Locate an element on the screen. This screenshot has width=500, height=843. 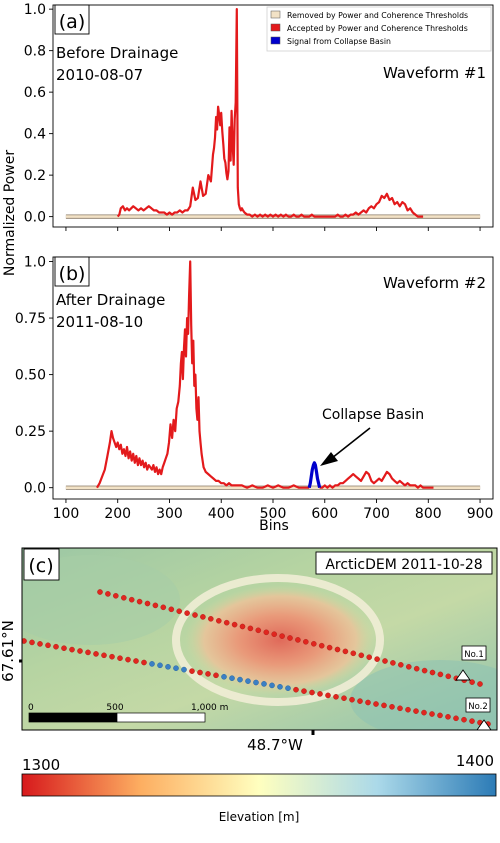
panel-b-title-line-2: 2011-08-10 is located at coordinates (99, 322).